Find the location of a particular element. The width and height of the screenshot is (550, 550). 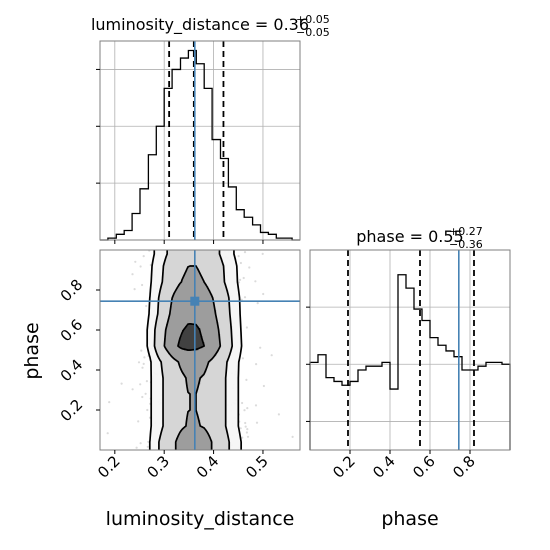

phase-title: phase = 0.55 is located at coordinates (409, 236).